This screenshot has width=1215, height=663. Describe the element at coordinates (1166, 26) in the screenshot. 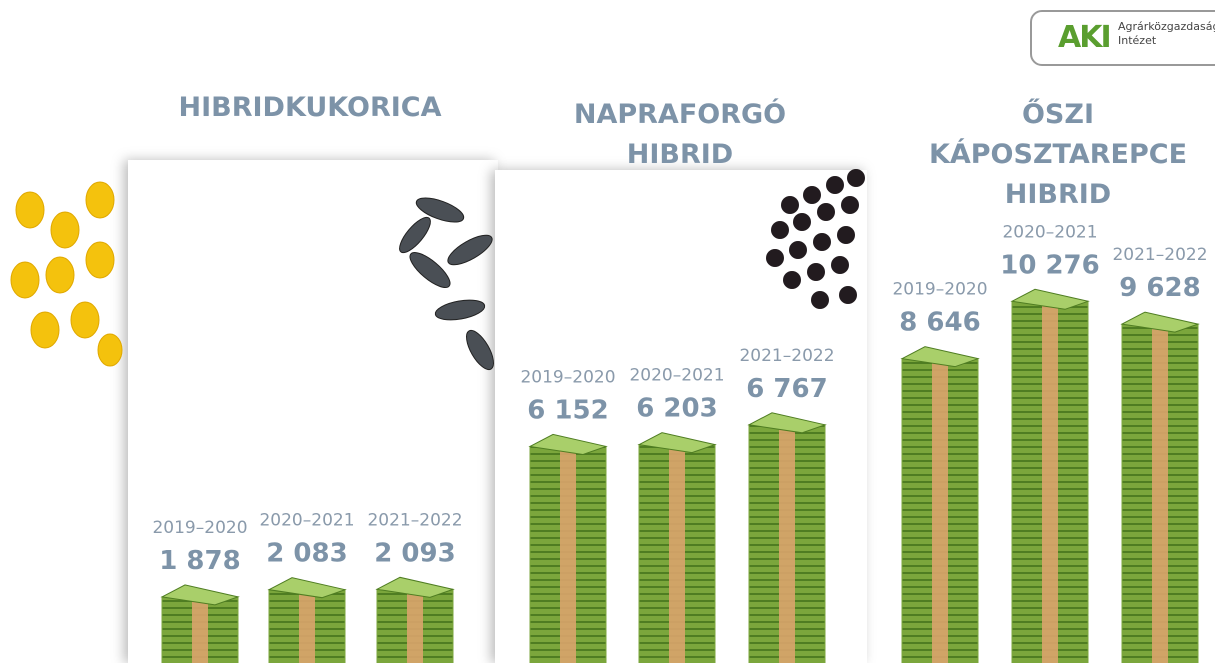

I see `logo-text: Agrárközgazdasági` at that location.